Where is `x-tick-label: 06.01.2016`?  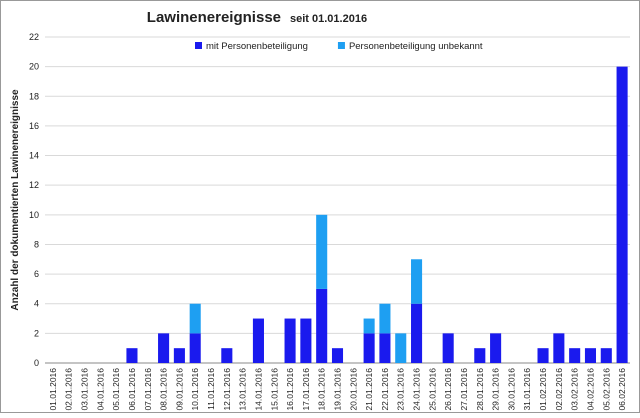 x-tick-label: 06.01.2016 is located at coordinates (132, 389).